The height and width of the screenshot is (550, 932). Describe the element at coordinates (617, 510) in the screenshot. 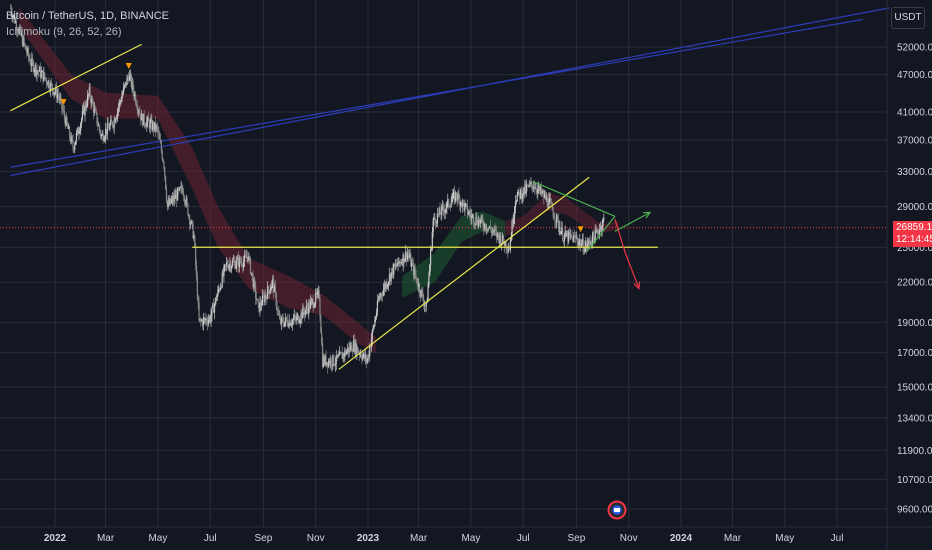

I see `events-icon` at that location.